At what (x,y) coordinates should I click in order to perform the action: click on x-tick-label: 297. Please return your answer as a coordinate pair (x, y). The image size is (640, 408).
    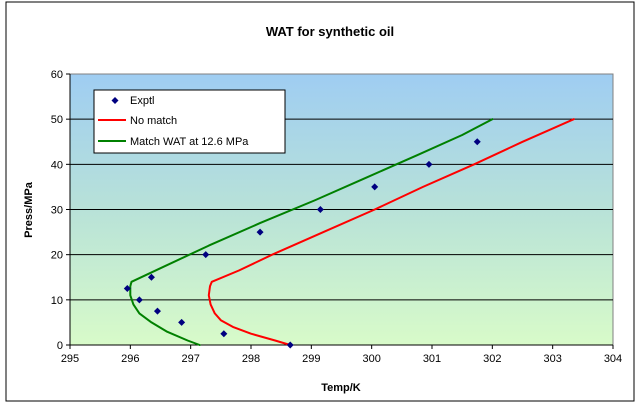
    Looking at the image, I should click on (190, 359).